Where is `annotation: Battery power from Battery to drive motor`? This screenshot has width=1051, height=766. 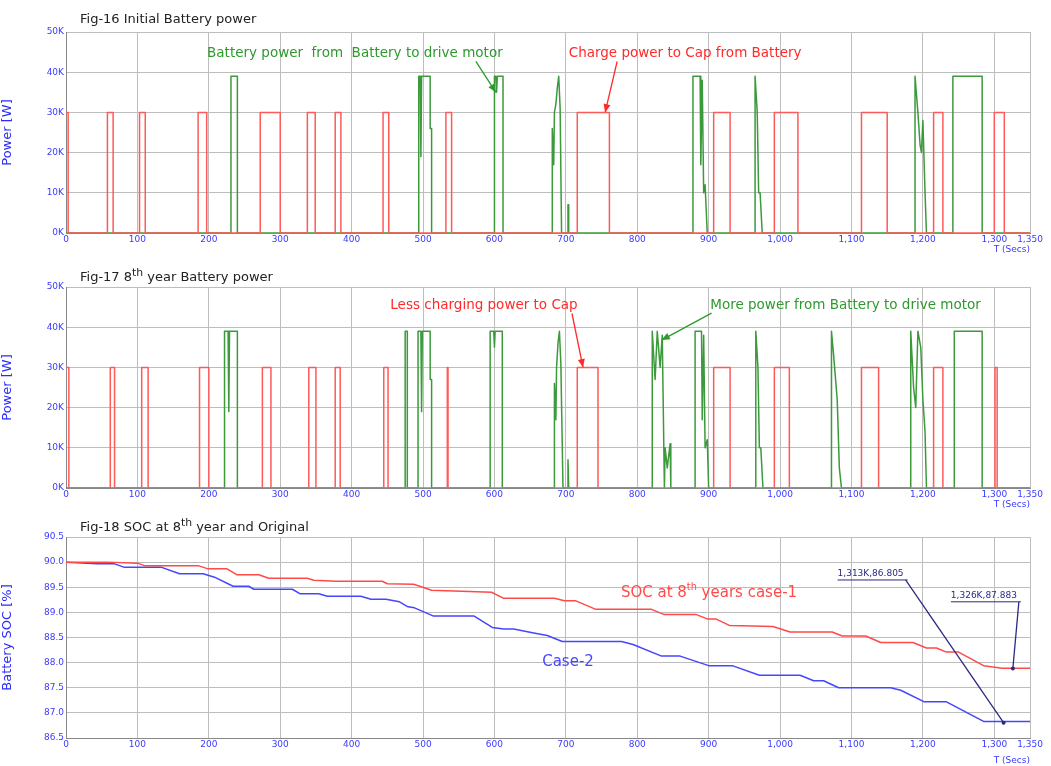
annotation: Battery power from Battery to drive motor is located at coordinates (355, 51).